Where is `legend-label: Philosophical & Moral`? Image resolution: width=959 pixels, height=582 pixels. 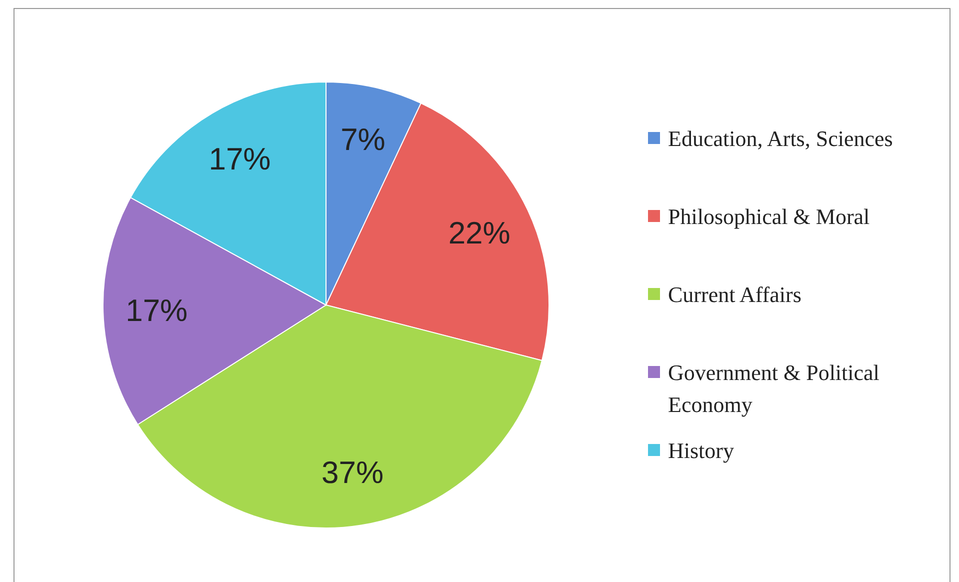 legend-label: Philosophical & Moral is located at coordinates (769, 216).